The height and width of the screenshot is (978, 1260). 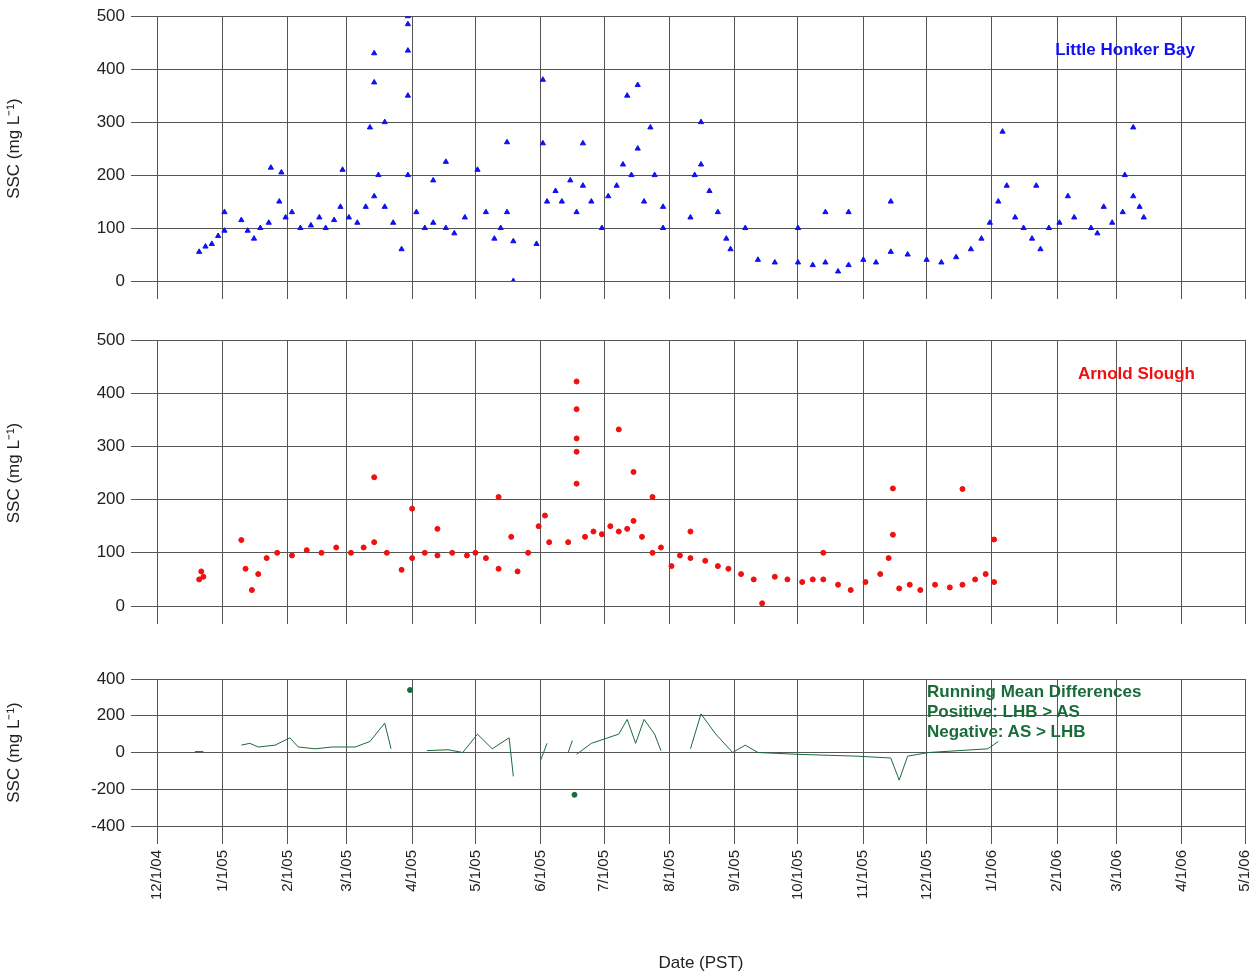 What do you see at coordinates (286, 871) in the screenshot?
I see `x-tick-label: 2/1/05` at bounding box center [286, 871].